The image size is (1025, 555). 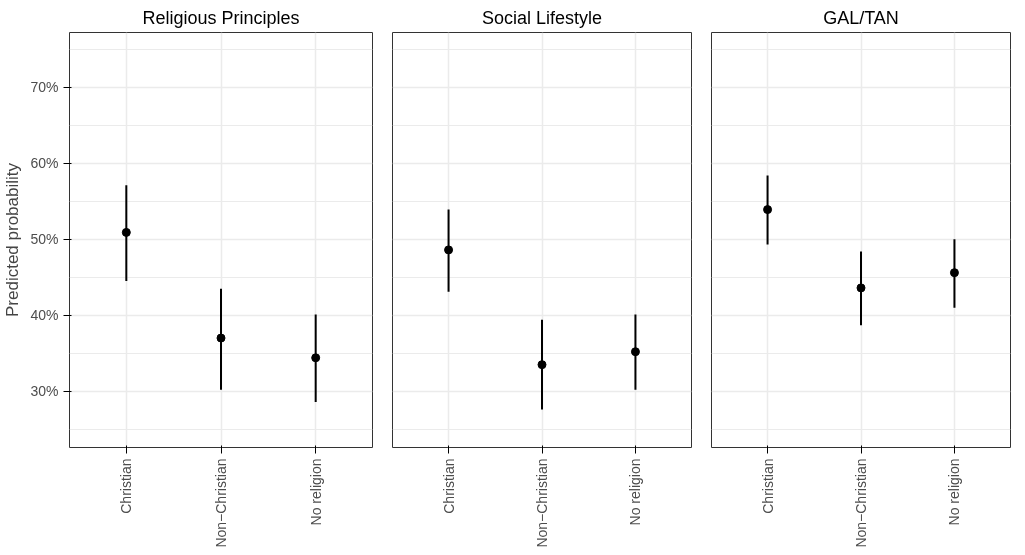 What do you see at coordinates (542, 17) in the screenshot?
I see `chart-title: Social Lifestyle` at bounding box center [542, 17].